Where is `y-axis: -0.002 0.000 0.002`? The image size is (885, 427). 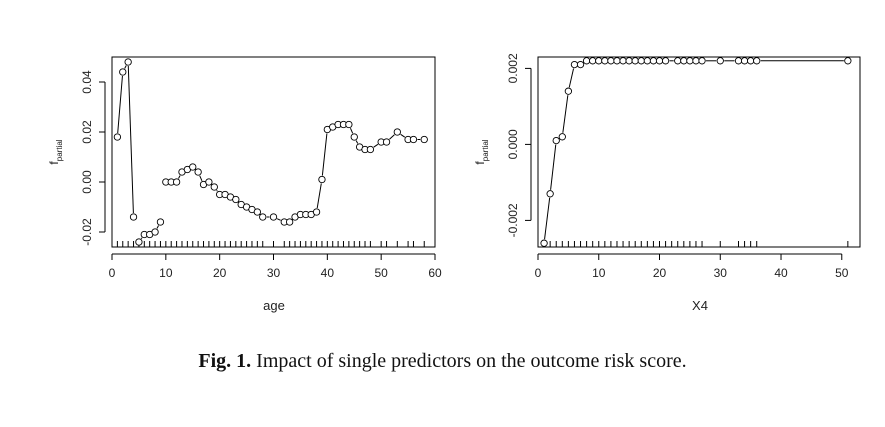
y-axis: -0.002 0.000 0.002 is located at coordinates (519, 145).